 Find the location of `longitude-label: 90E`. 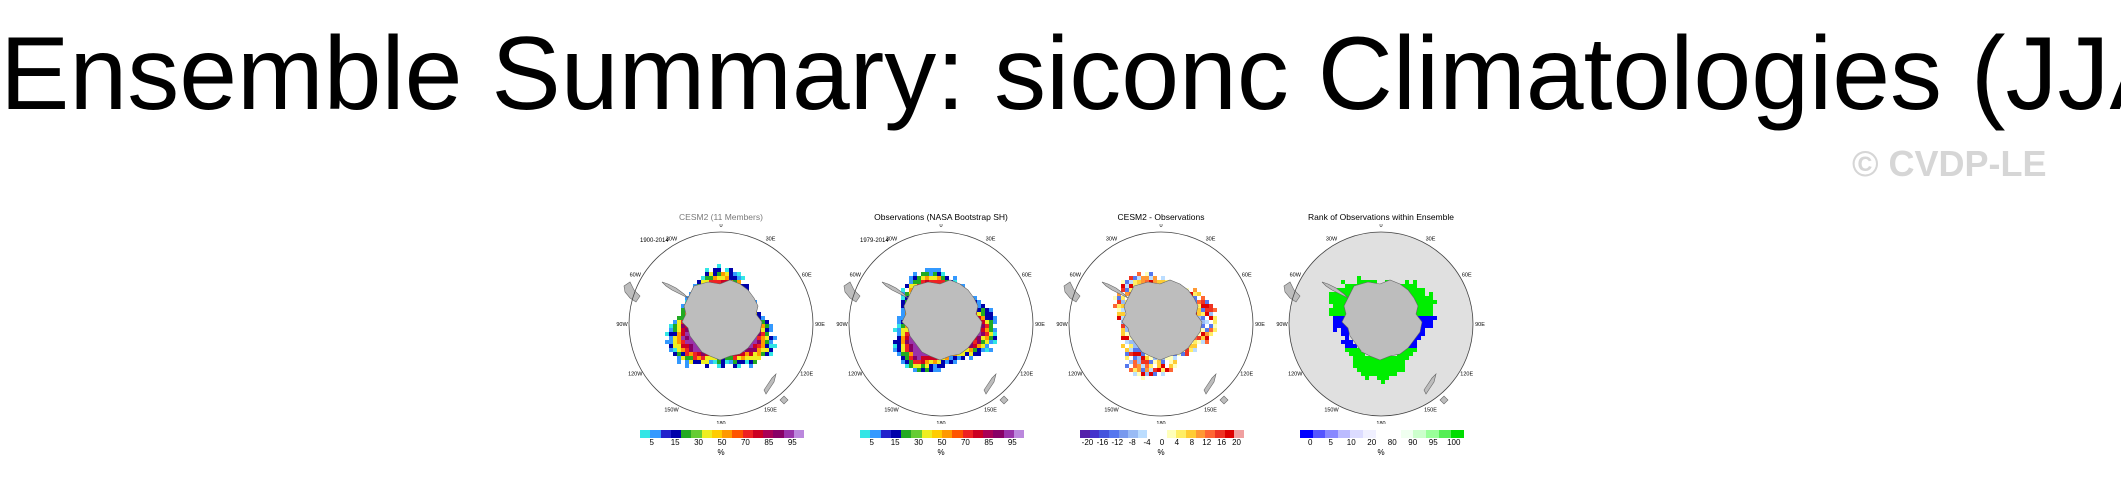

longitude-label: 90E is located at coordinates (1480, 325).